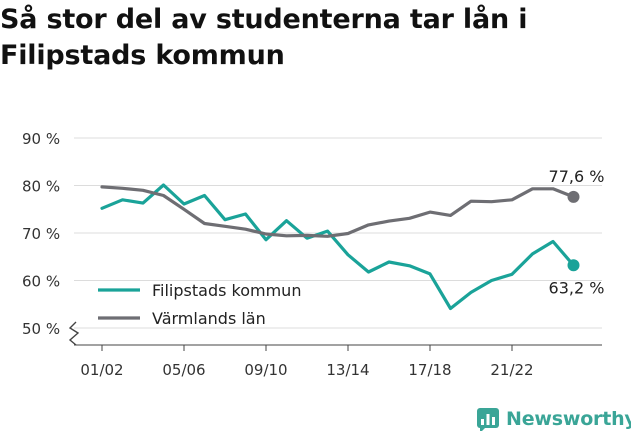 Image resolution: width=631 pixels, height=439 pixels. Describe the element at coordinates (41, 187) in the screenshot. I see `y-tick-label: 80 %` at that location.